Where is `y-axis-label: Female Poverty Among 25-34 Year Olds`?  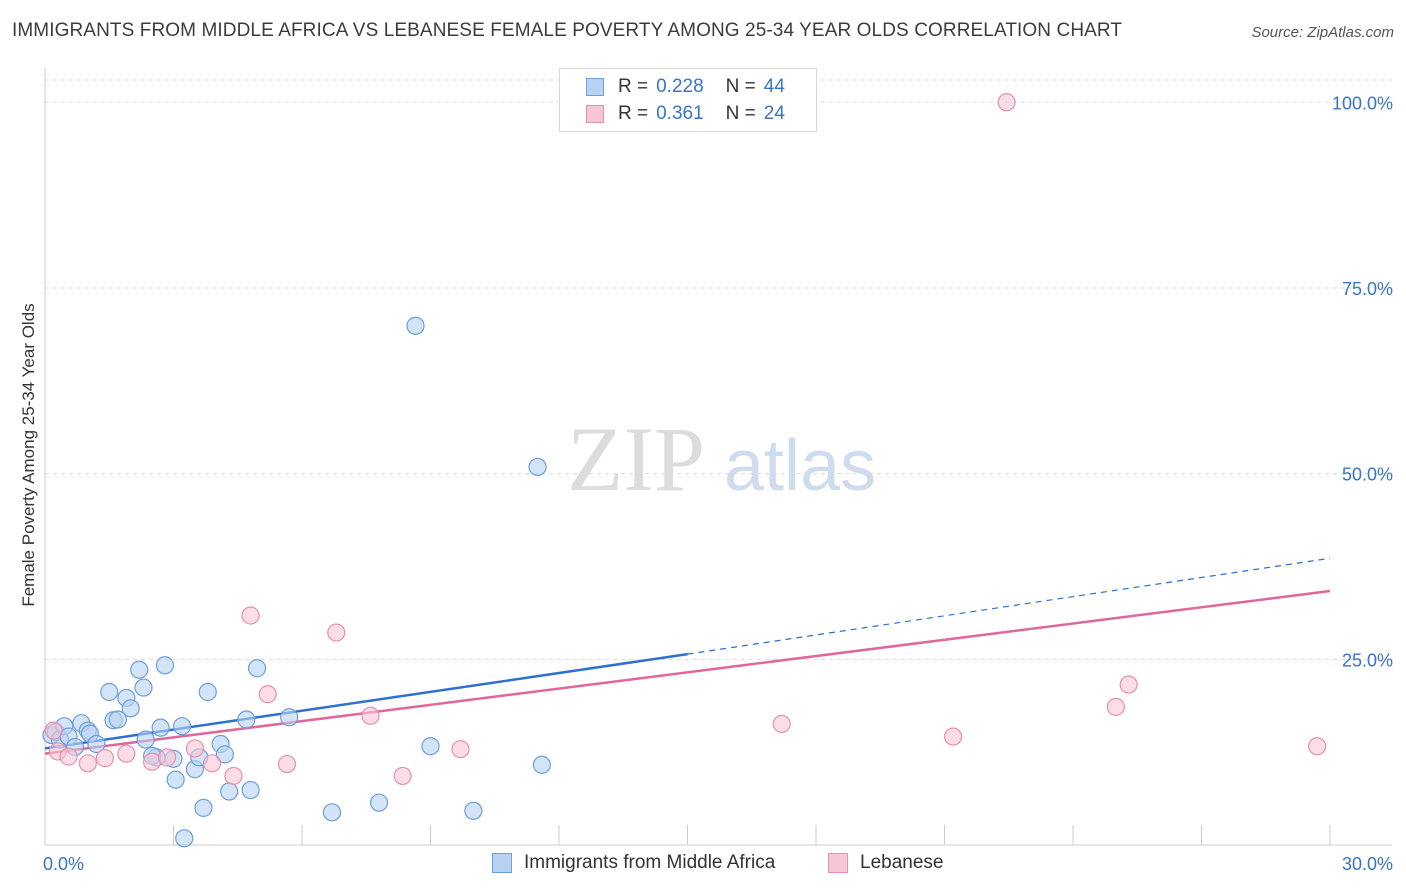 y-axis-label: Female Poverty Among 25-34 Year Olds is located at coordinates (28, 454).